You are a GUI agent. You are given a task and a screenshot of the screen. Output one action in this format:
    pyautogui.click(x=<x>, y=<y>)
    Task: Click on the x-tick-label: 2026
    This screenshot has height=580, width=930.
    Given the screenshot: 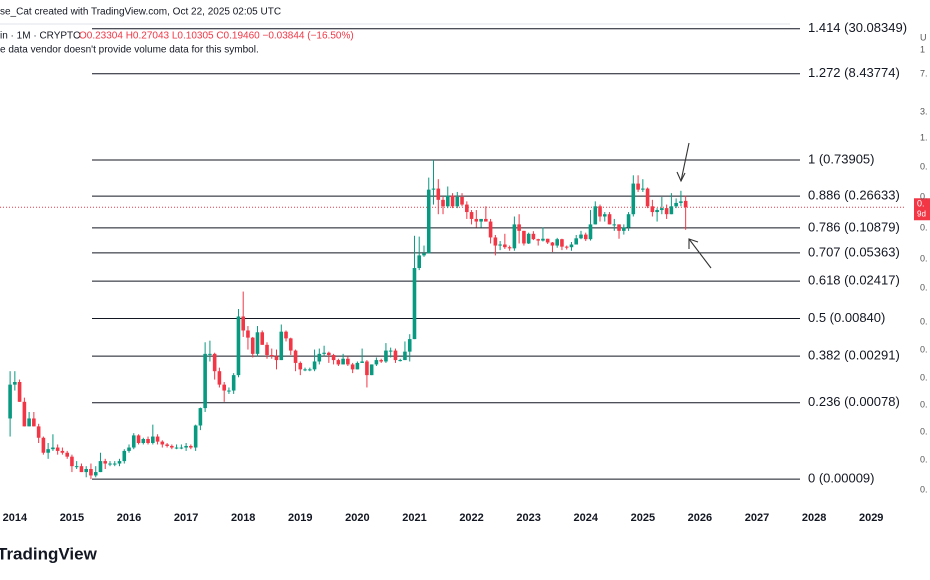 What is the action you would take?
    pyautogui.click(x=700, y=518)
    